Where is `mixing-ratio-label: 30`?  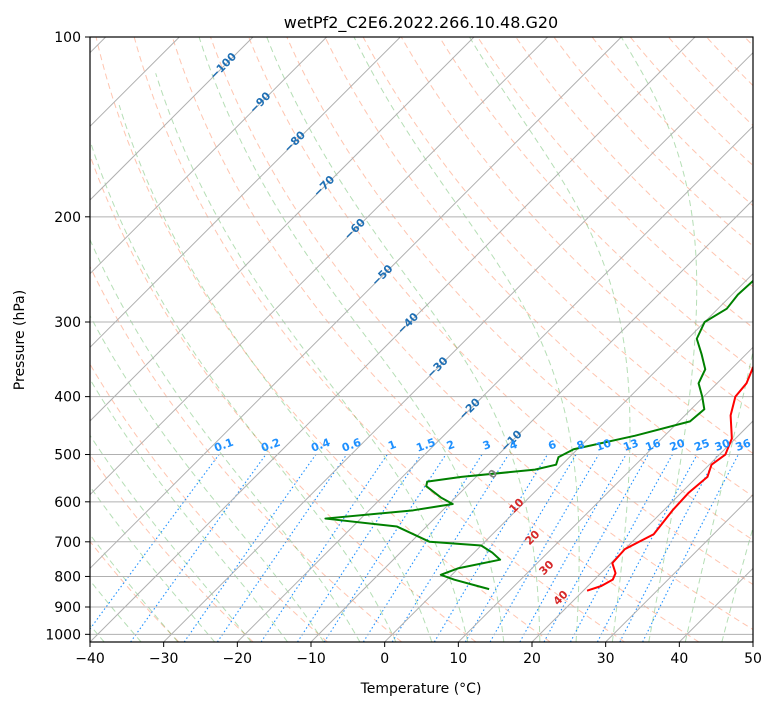
mixing-ratio-label: 30 is located at coordinates (722, 445).